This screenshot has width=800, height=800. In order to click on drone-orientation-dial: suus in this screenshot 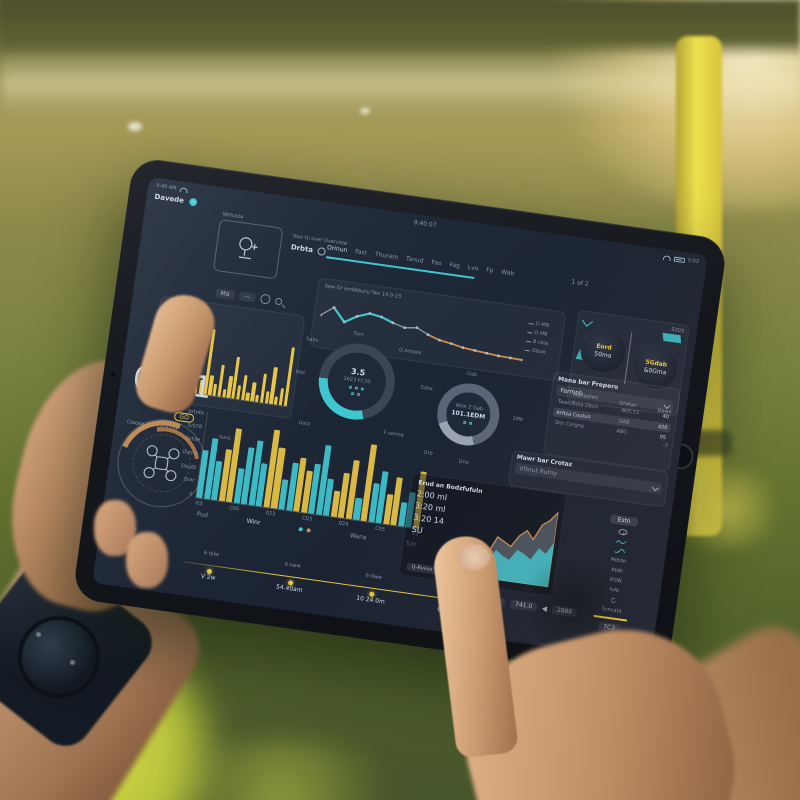, I will do `click(168, 464)`.